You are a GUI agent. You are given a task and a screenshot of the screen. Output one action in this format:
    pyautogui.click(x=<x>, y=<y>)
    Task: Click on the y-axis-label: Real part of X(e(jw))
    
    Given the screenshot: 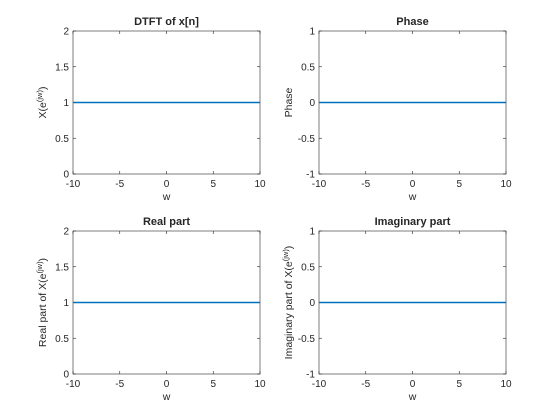 What is the action you would take?
    pyautogui.click(x=42, y=302)
    